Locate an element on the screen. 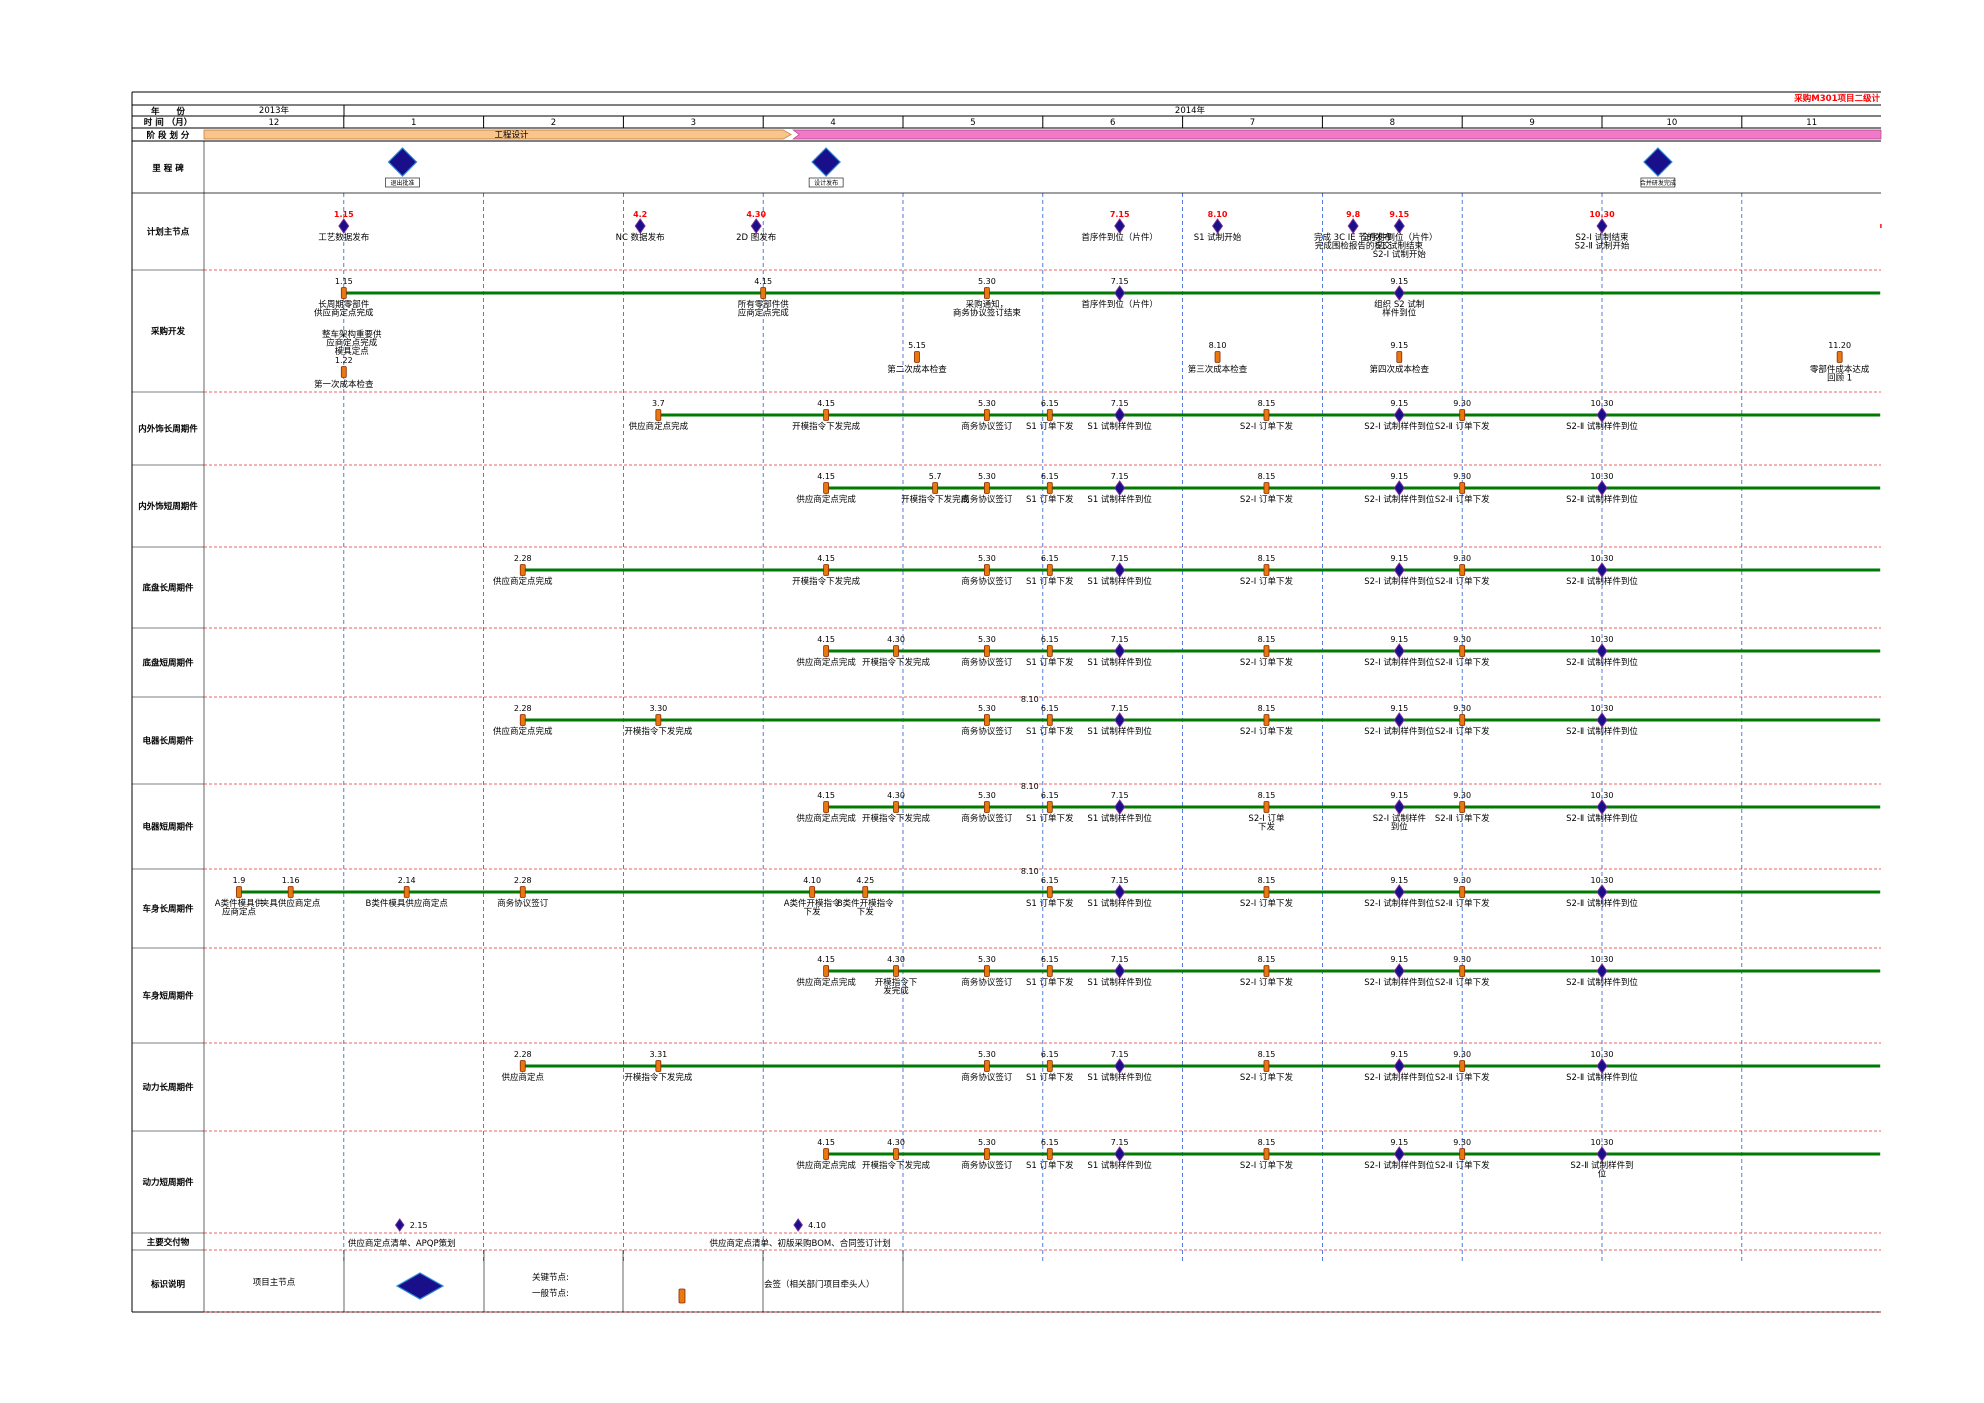 This screenshot has height=1403, width=1984. row-label: 动力短周期件 is located at coordinates (168, 1182).